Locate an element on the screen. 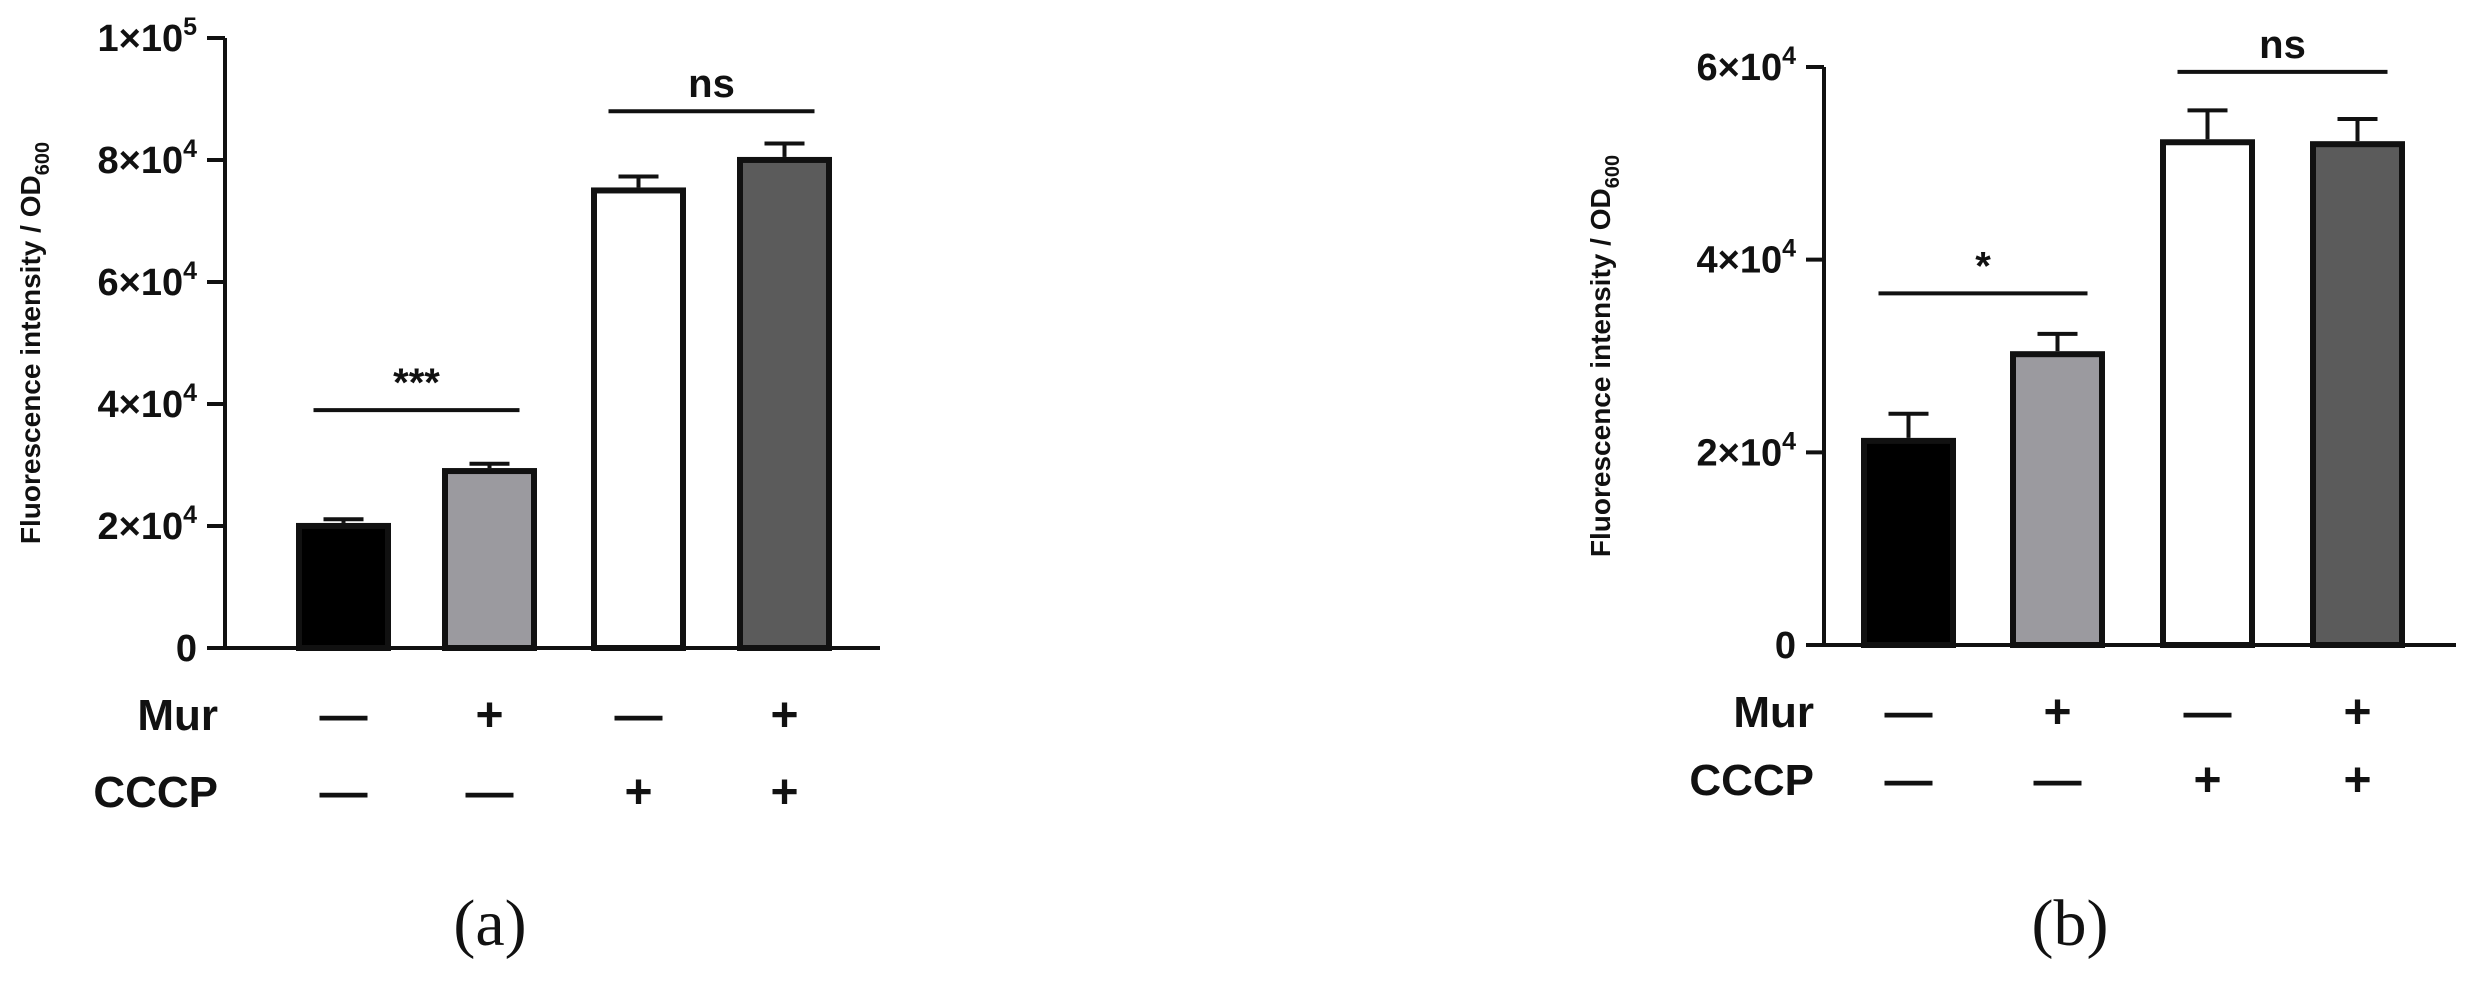 This screenshot has height=998, width=2478. significance-label: * is located at coordinates (1983, 266).